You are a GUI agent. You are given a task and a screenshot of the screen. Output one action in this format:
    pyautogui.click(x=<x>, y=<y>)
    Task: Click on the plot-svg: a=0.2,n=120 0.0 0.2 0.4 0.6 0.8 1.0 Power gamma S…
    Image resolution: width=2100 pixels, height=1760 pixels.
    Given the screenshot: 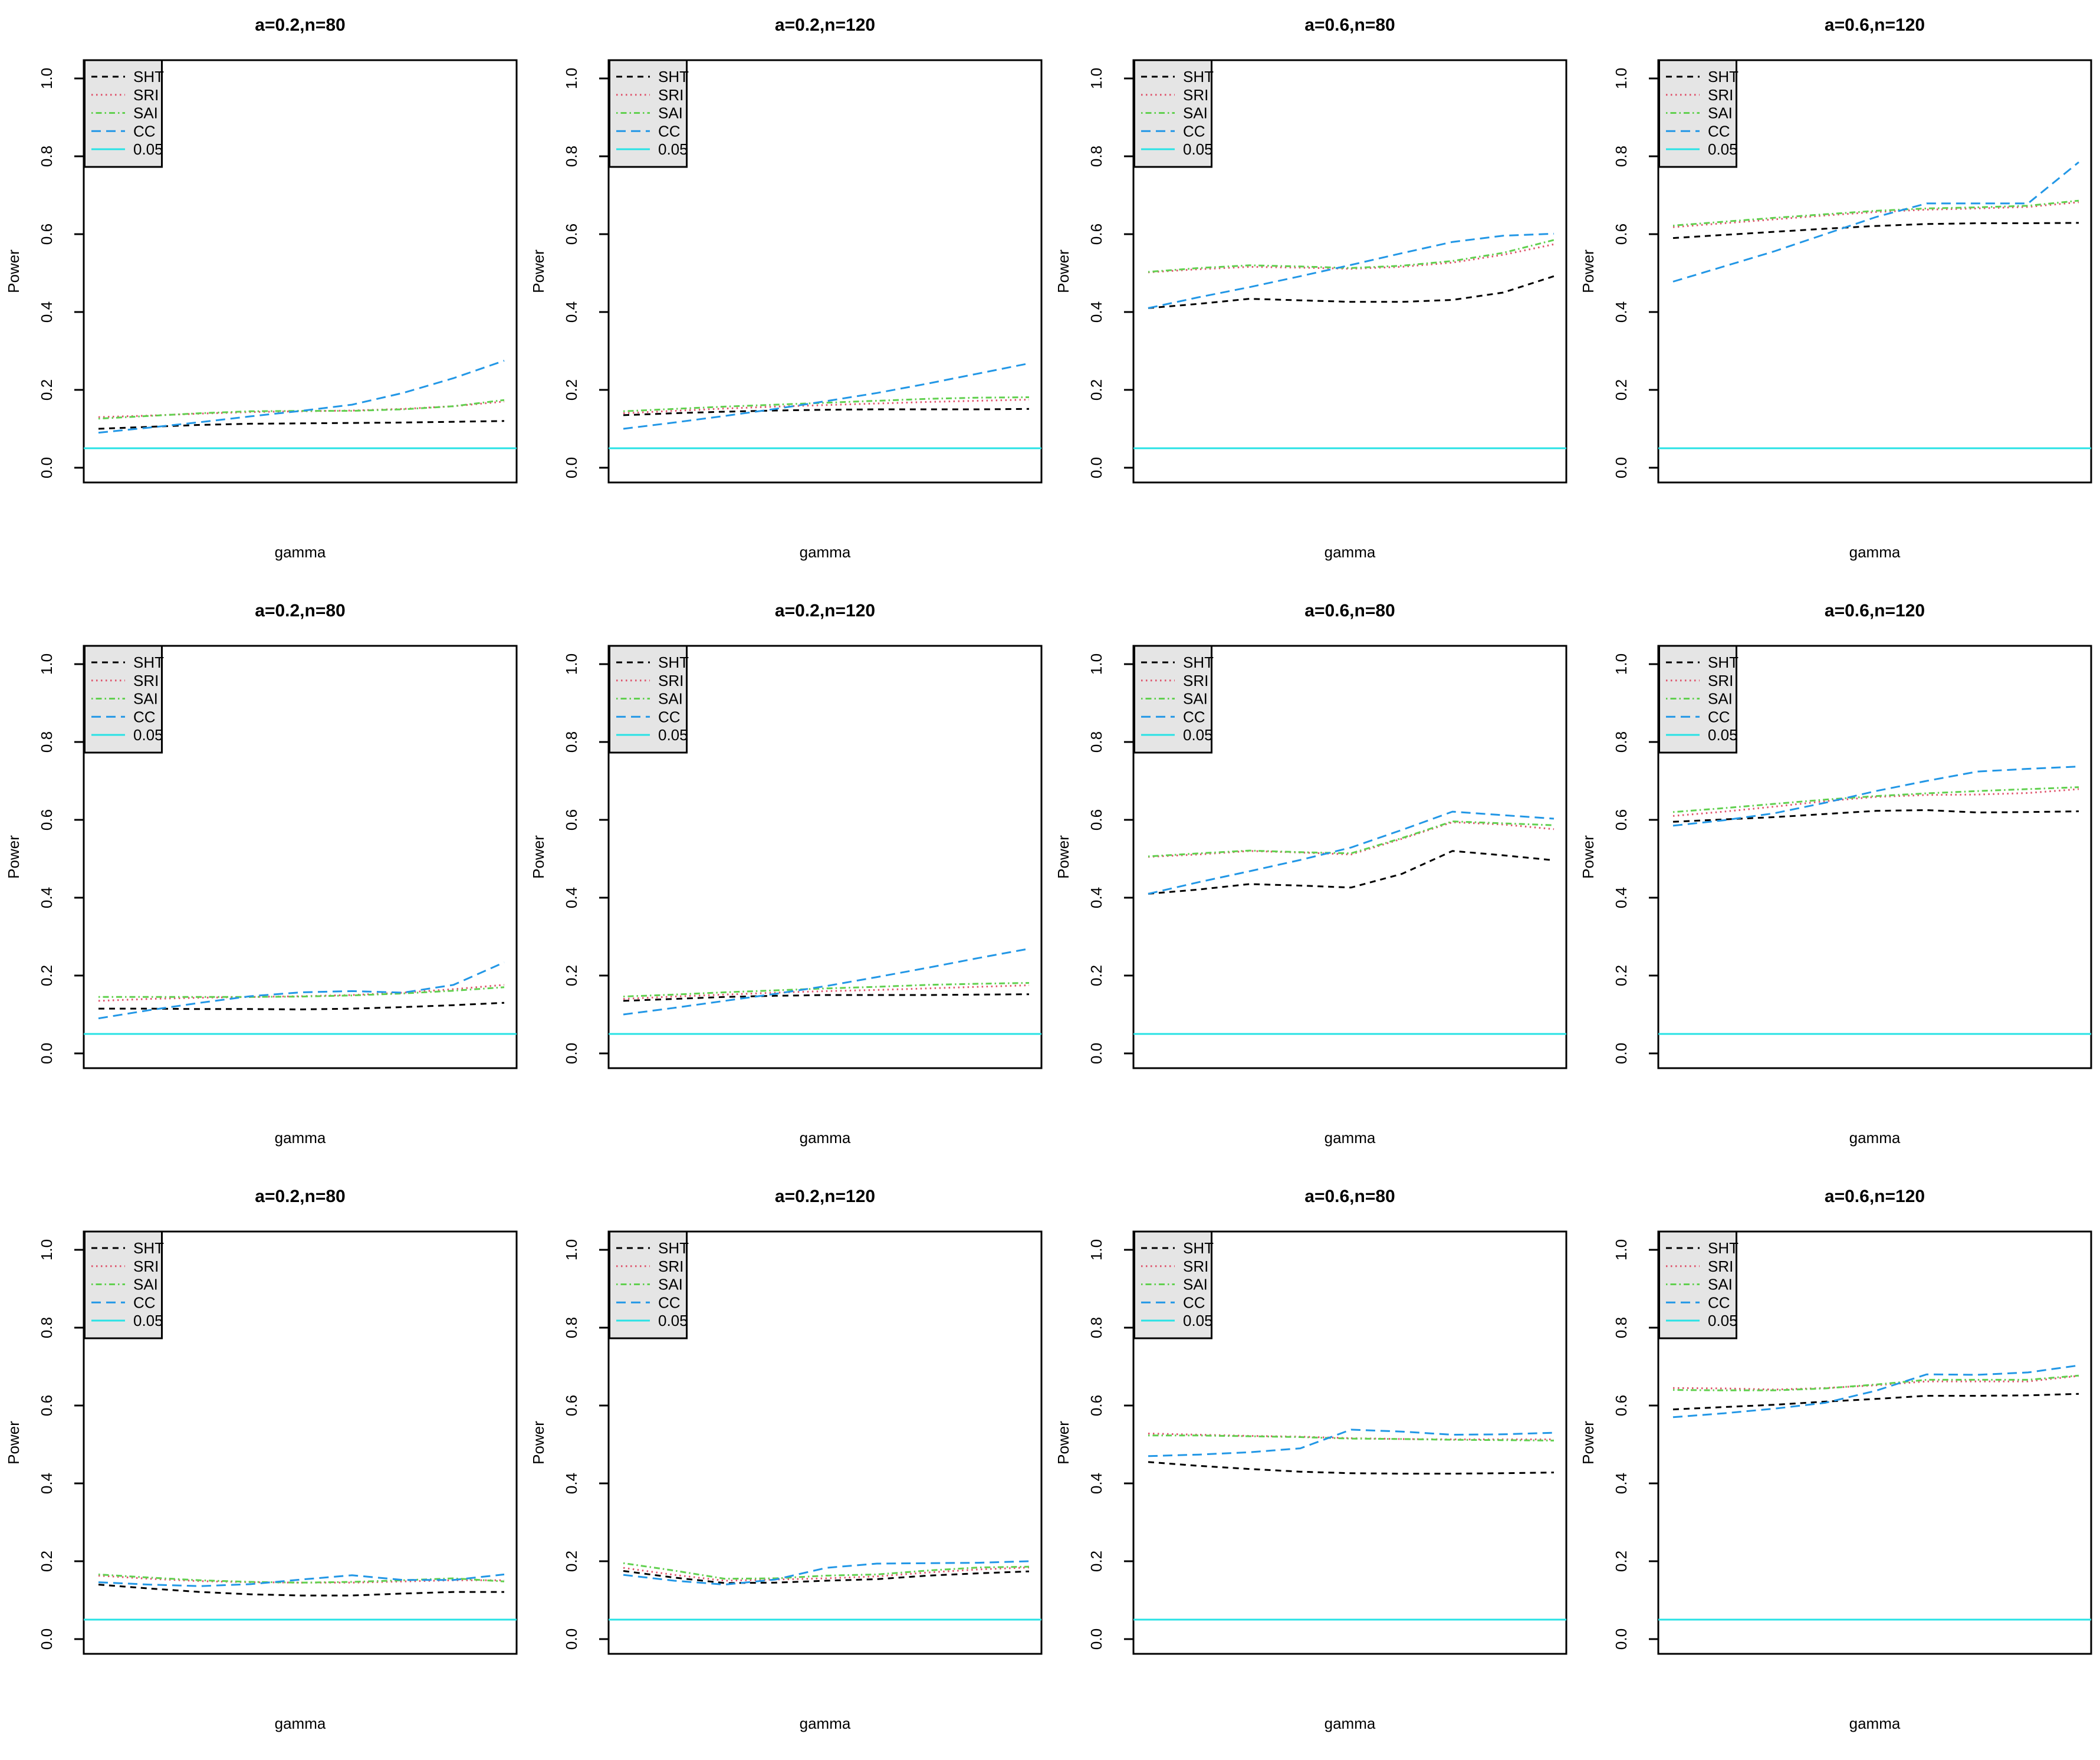 What is the action you would take?
    pyautogui.click(x=786, y=874)
    